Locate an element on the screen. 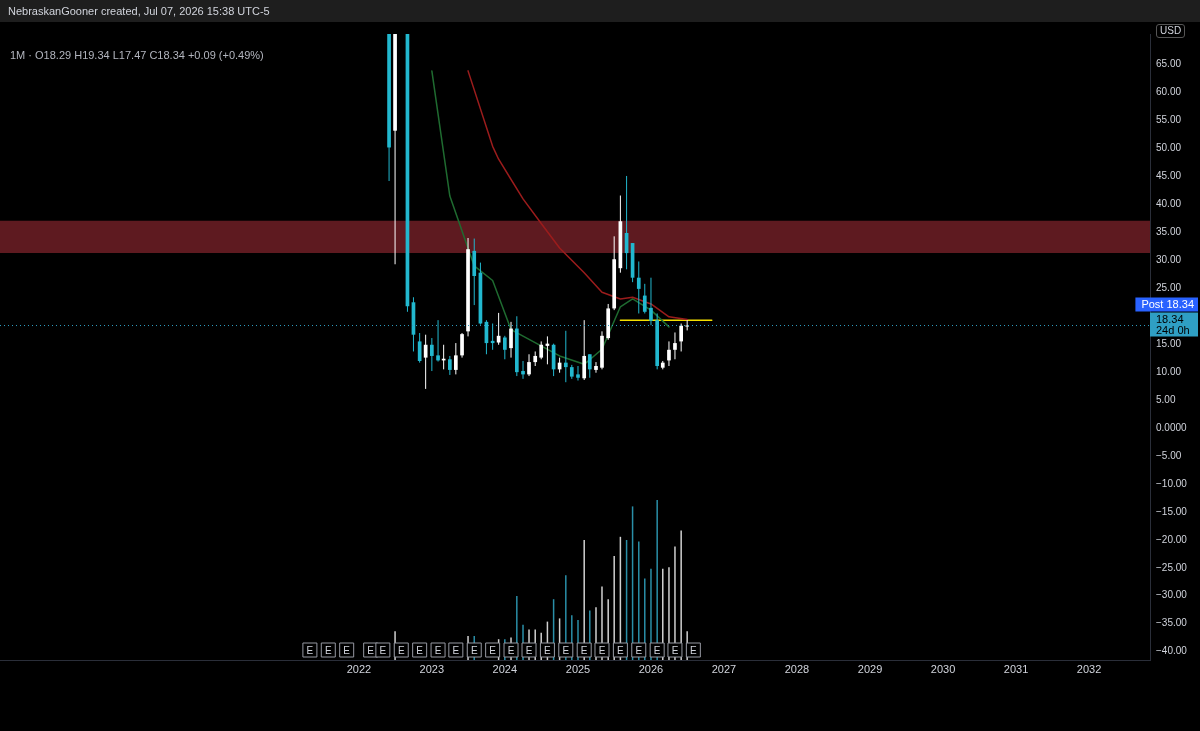 This screenshot has height=731, width=1200. y-tick-label: −5.00 is located at coordinates (1169, 455).